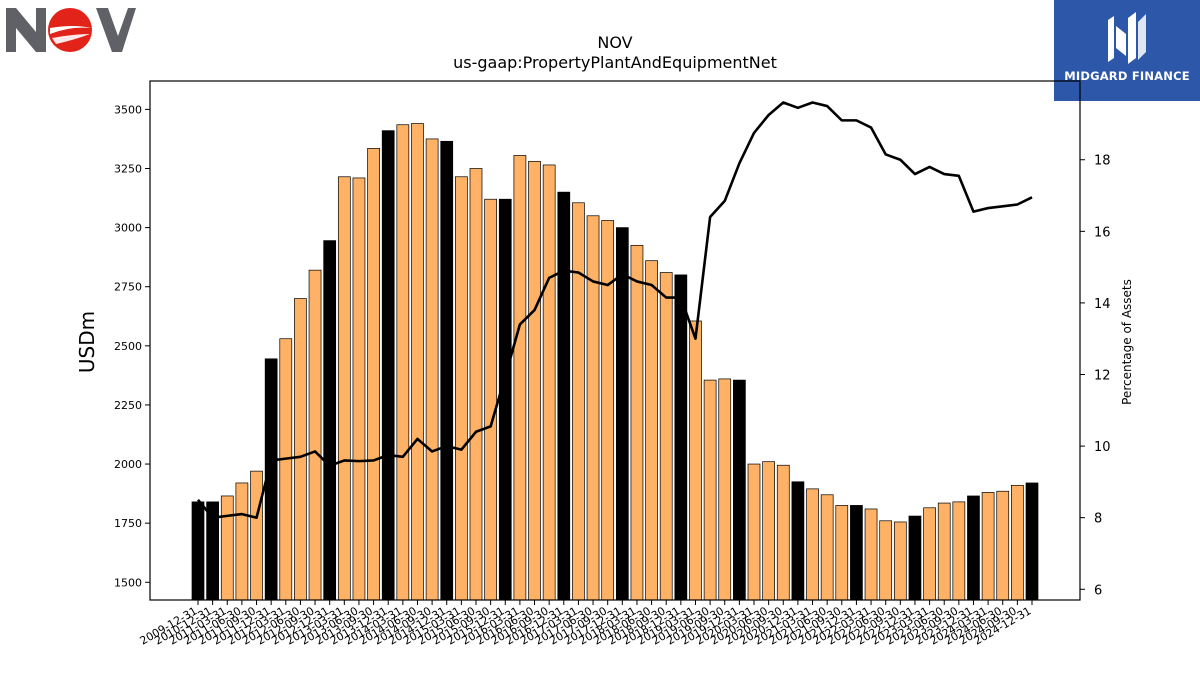  What do you see at coordinates (128, 168) in the screenshot?
I see `y-tick-label: 3250` at bounding box center [128, 168].